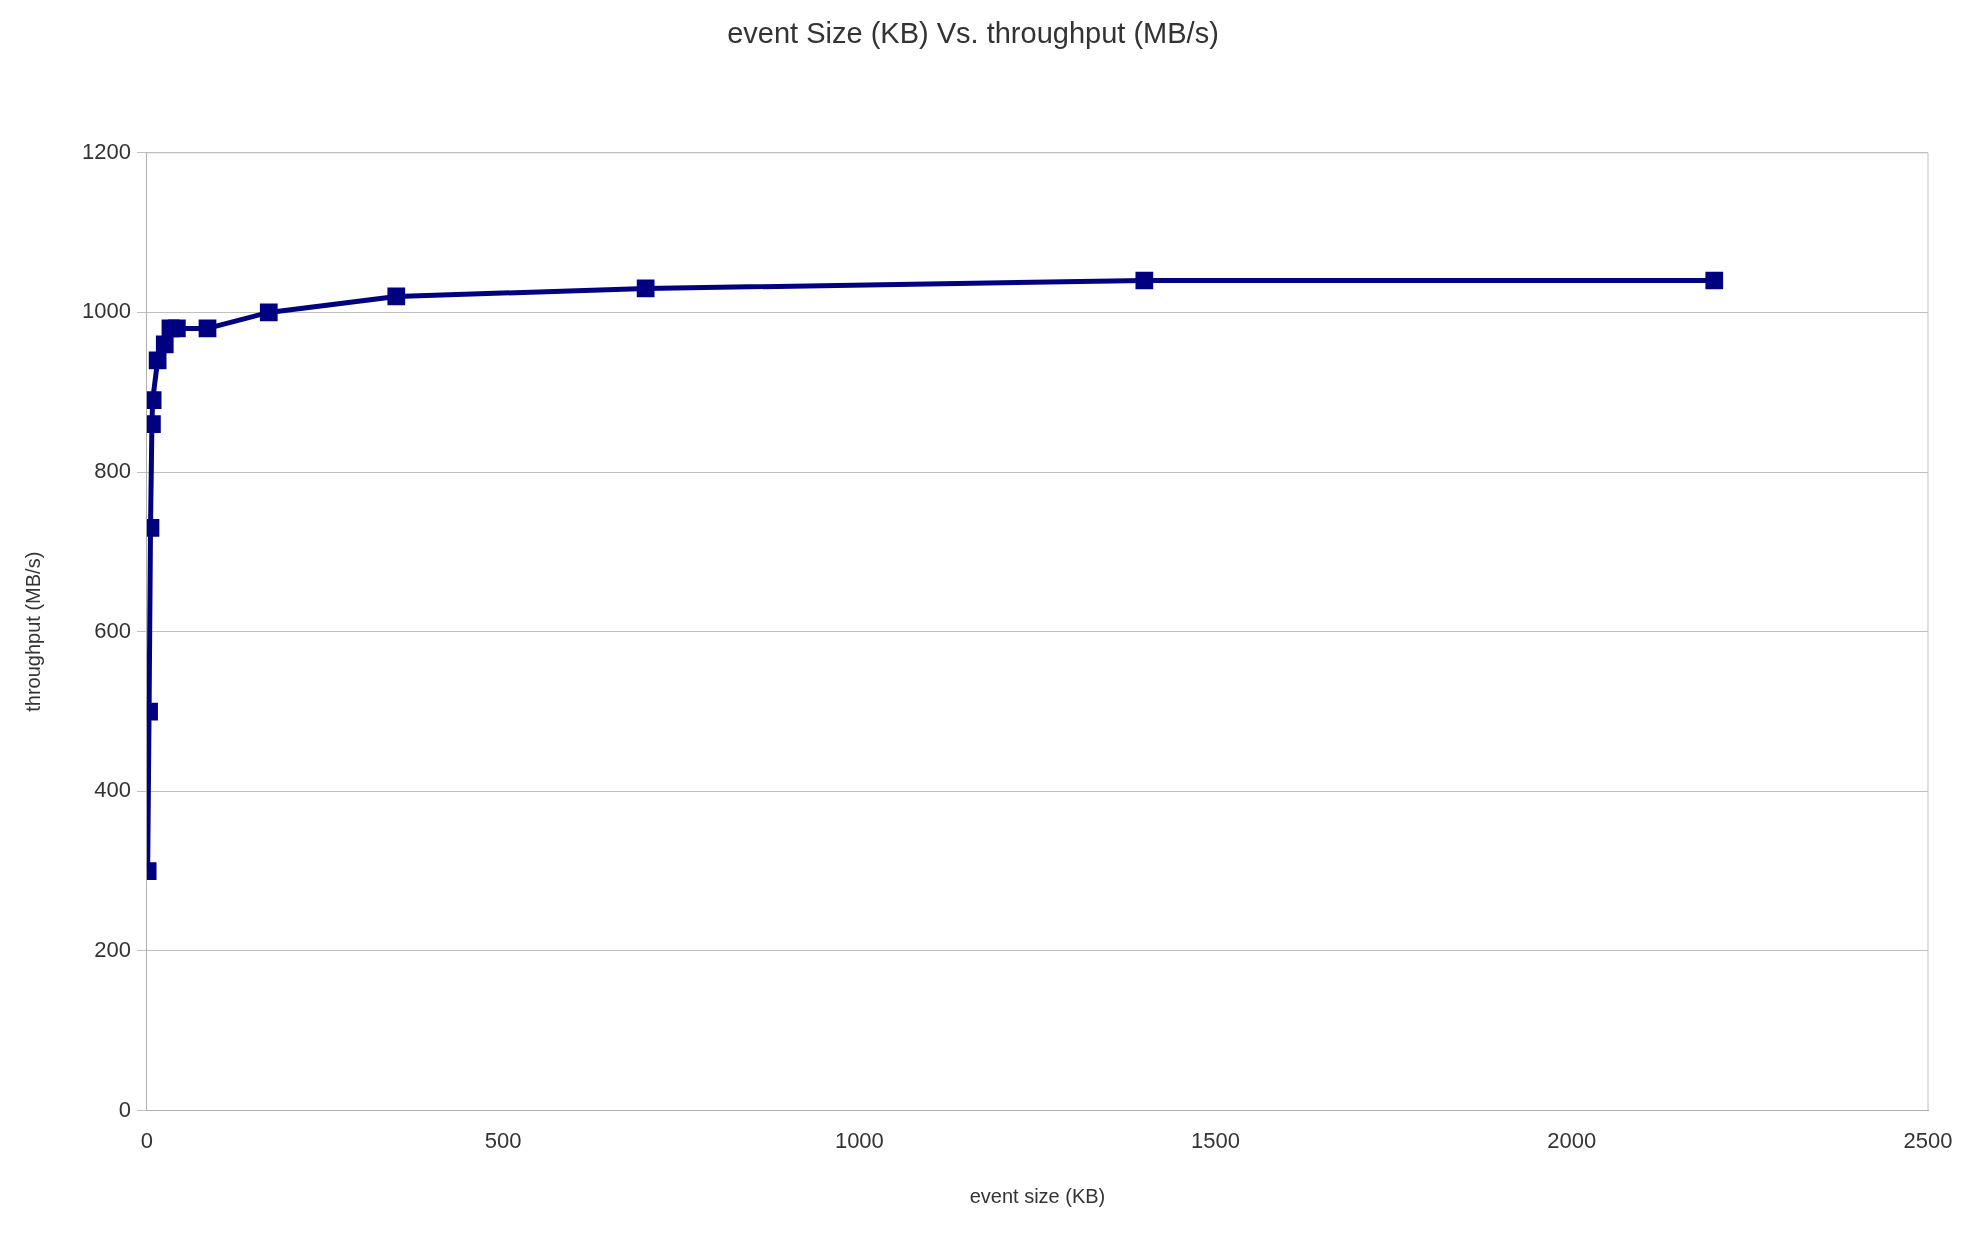 The height and width of the screenshot is (1238, 1982). Describe the element at coordinates (112, 950) in the screenshot. I see `y-tick-label: 200` at that location.